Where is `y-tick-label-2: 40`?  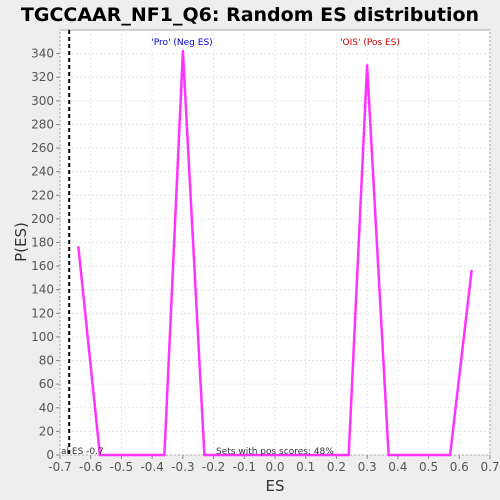 y-tick-label-2: 40 is located at coordinates (46, 408).